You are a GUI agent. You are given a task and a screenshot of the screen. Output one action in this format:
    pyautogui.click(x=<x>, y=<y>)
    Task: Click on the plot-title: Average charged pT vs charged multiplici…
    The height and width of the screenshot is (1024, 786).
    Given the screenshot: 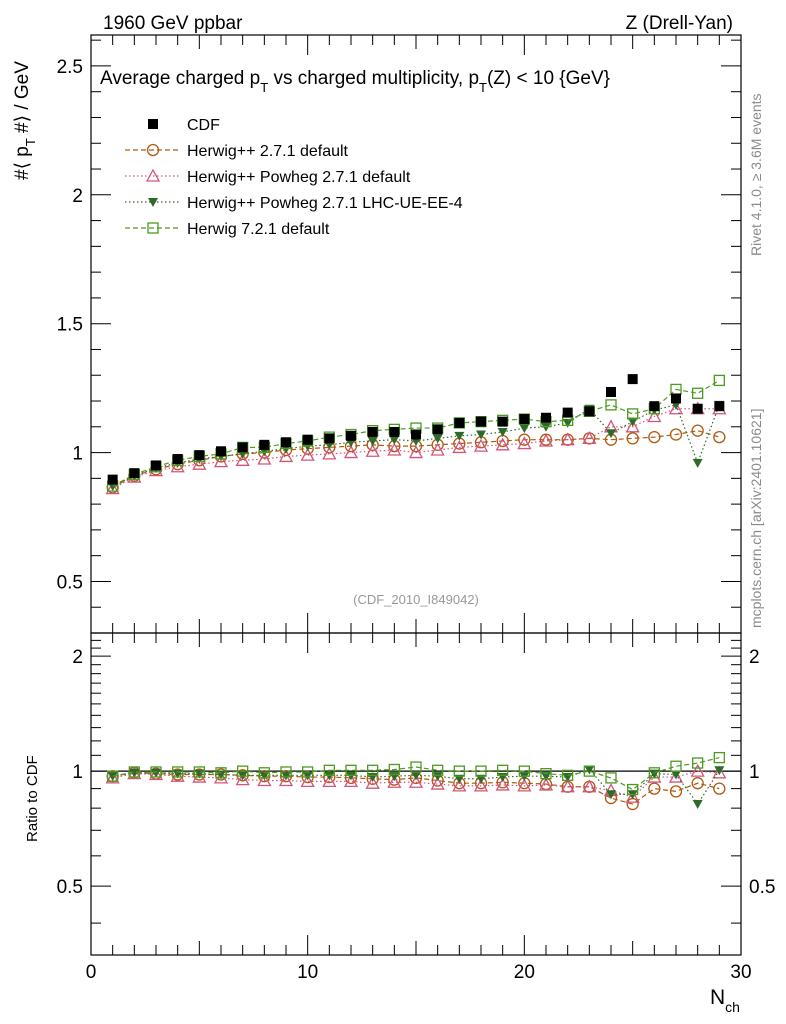 What is the action you would take?
    pyautogui.click(x=355, y=81)
    